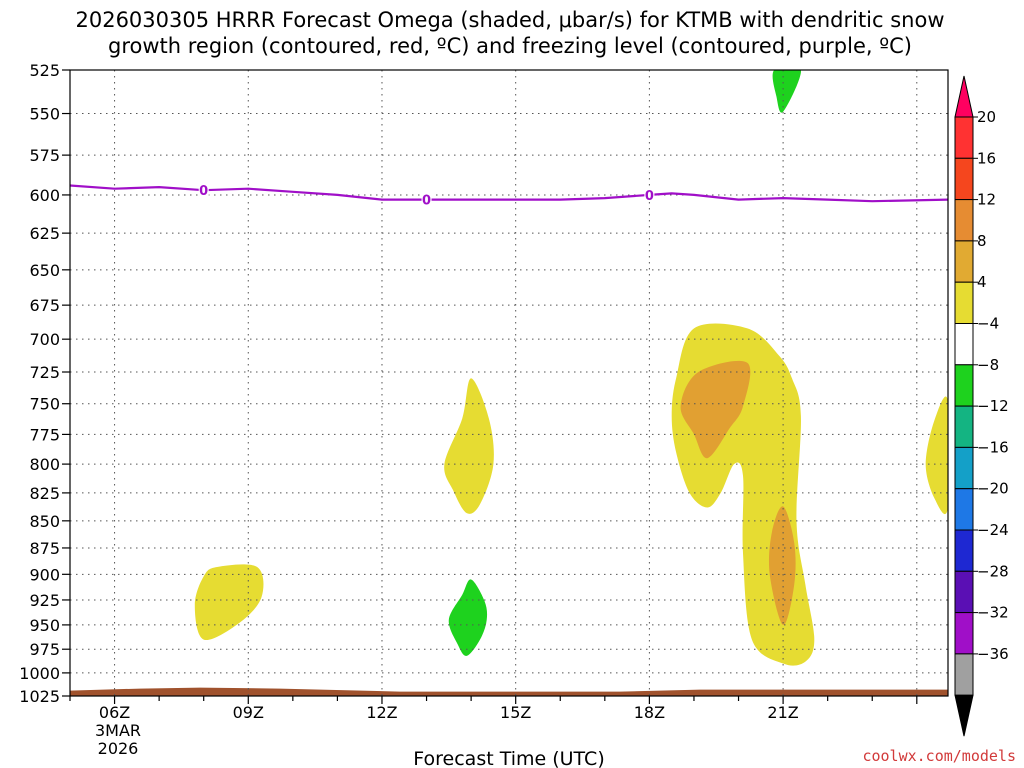 This screenshot has width=1024, height=768. What do you see at coordinates (44, 372) in the screenshot?
I see `y-tick-label-725: 725` at bounding box center [44, 372].